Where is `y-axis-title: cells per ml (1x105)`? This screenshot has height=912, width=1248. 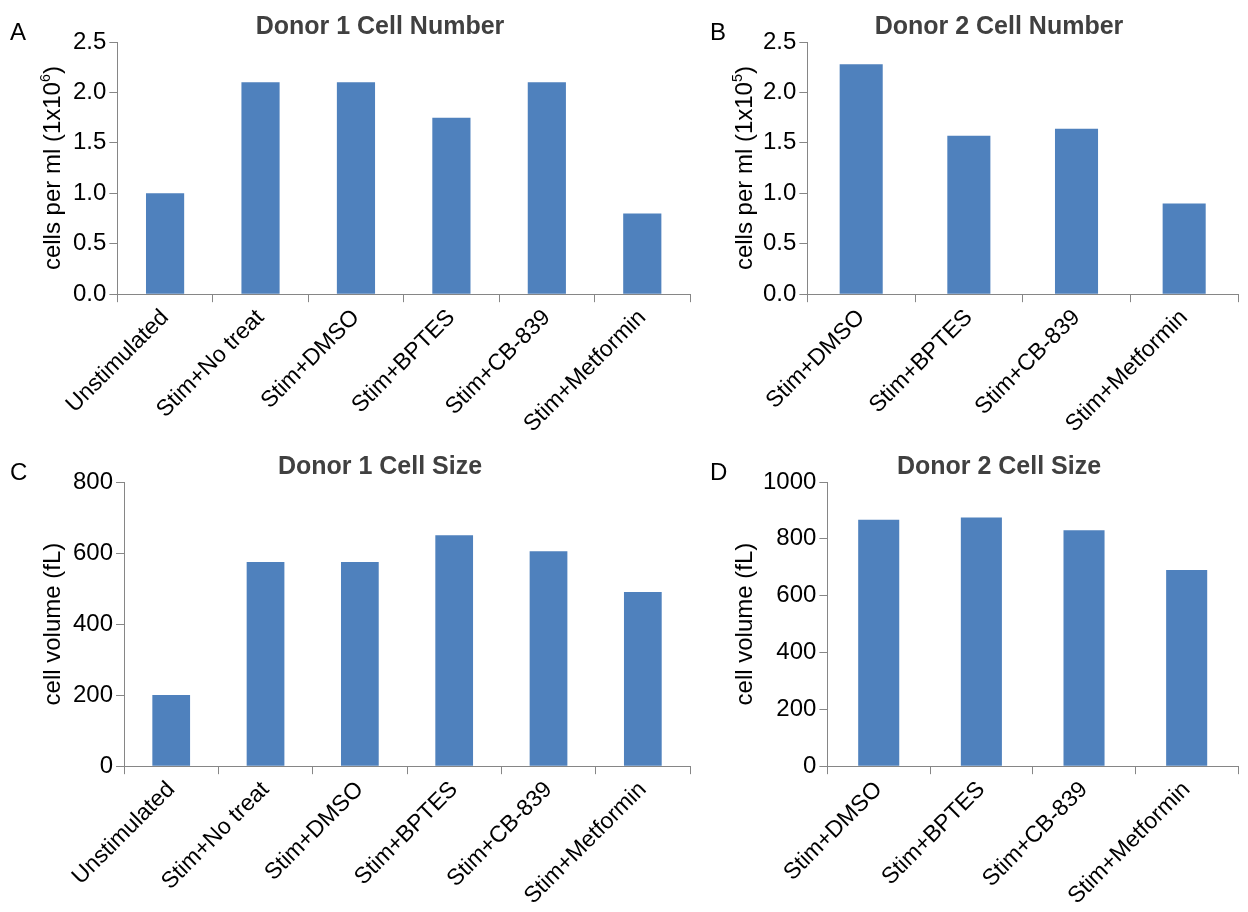 y-axis-title: cells per ml (1x105) is located at coordinates (743, 168).